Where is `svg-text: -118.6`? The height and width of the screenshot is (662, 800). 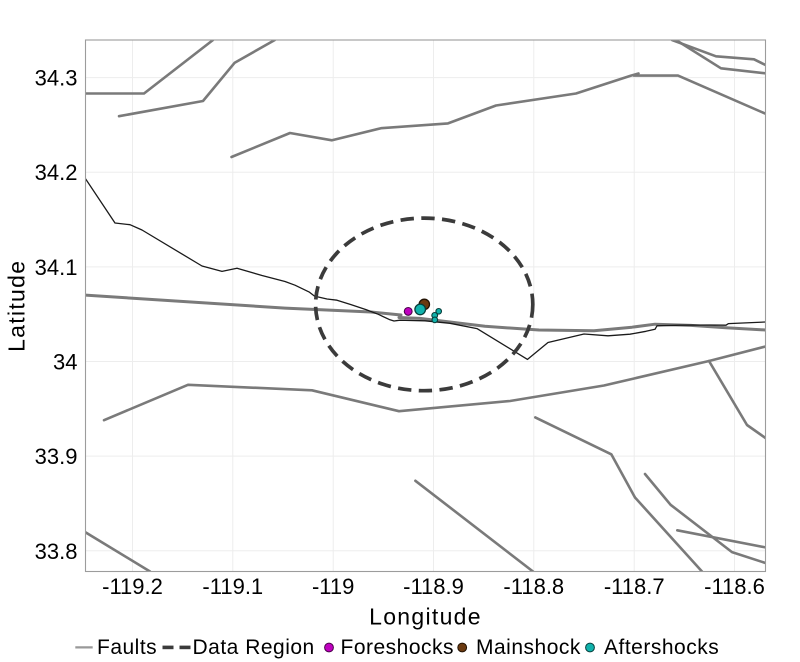 svg-text: -118.6 is located at coordinates (734, 586).